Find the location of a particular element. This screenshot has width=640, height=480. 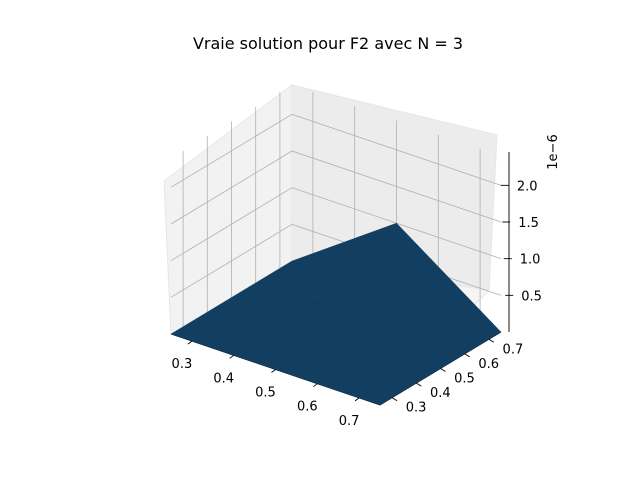

y-tick-label: 0.4 is located at coordinates (440, 393).